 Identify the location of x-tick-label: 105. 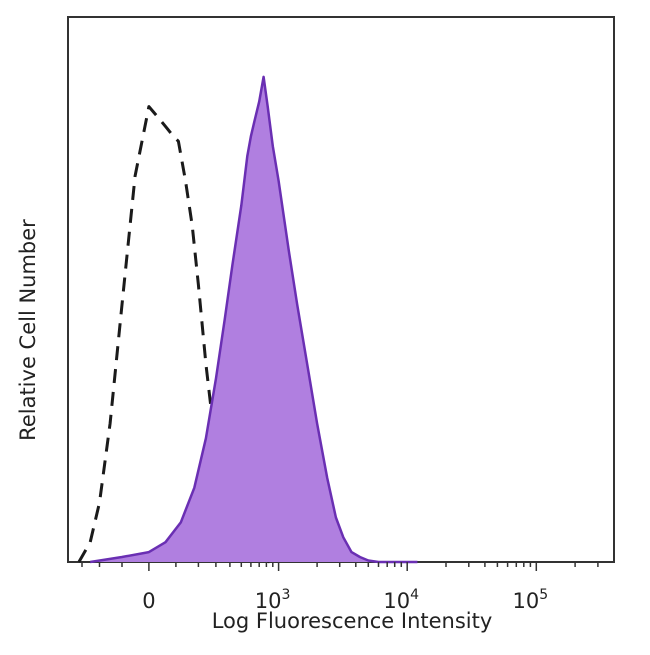
(530, 600).